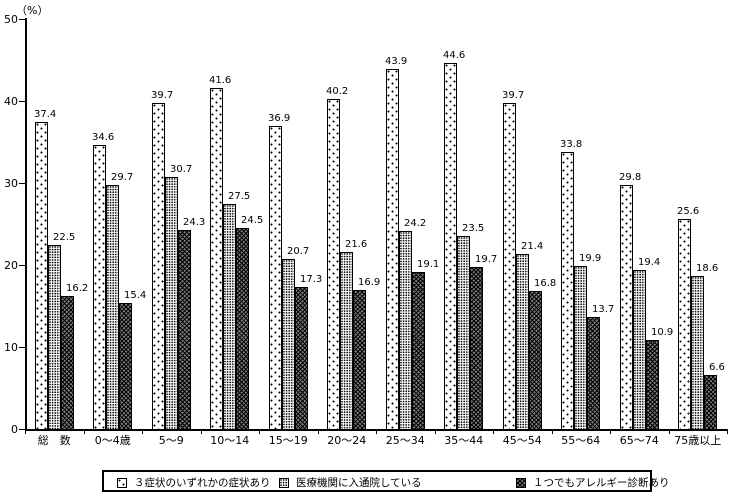 The width and height of the screenshot is (733, 494). Describe the element at coordinates (350, 483) in the screenshot. I see `legend-item: 医療機関に入通院している` at that location.